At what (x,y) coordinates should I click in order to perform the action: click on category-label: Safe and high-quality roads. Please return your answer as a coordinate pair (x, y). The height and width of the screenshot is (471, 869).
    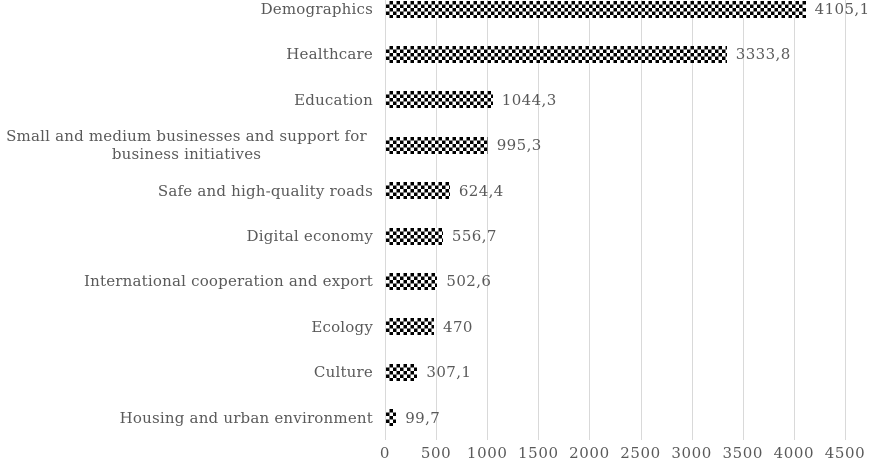
    Looking at the image, I should click on (265, 190).